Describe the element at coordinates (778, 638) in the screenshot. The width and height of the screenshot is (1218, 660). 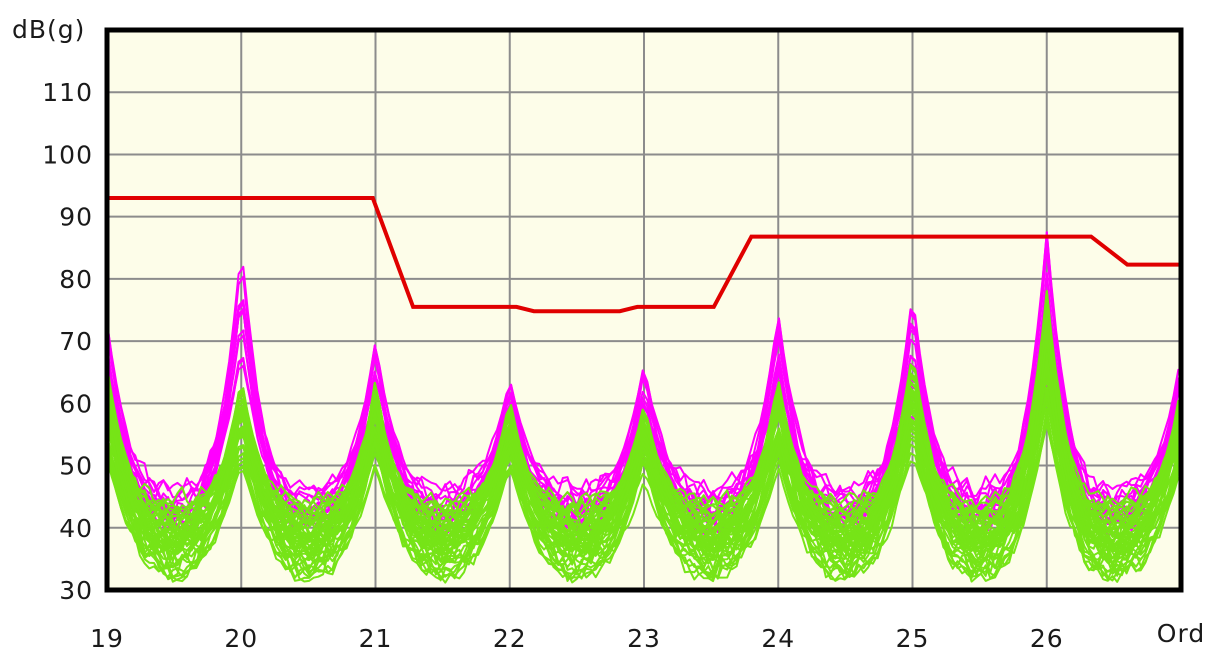
I see `x-tick-label: 24` at that location.